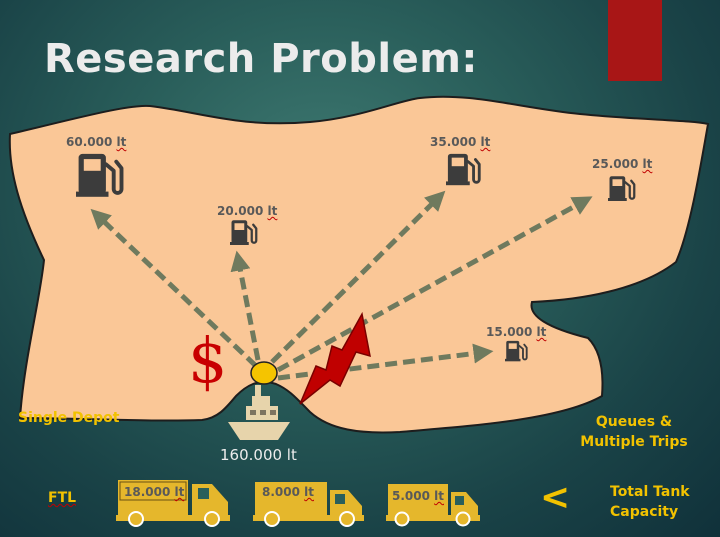 Image resolution: width=720 pixels, height=537 pixels. What do you see at coordinates (69, 418) in the screenshot?
I see `depot-label: Single Depot` at bounding box center [69, 418].